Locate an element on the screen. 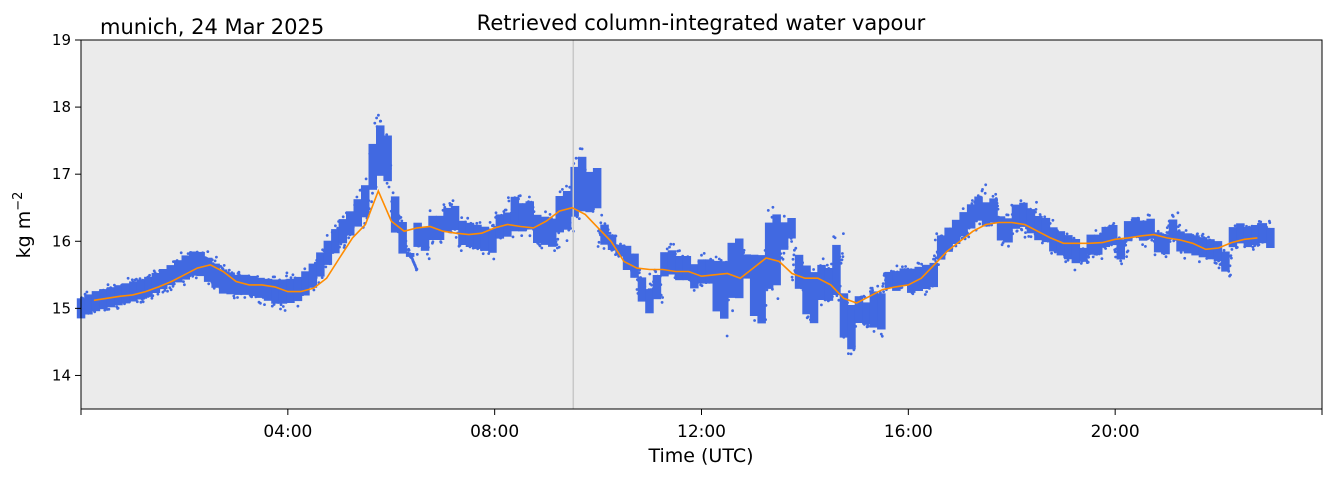 This screenshot has width=1334, height=478. y-axis-label-base: kg m is located at coordinates (24, 235).